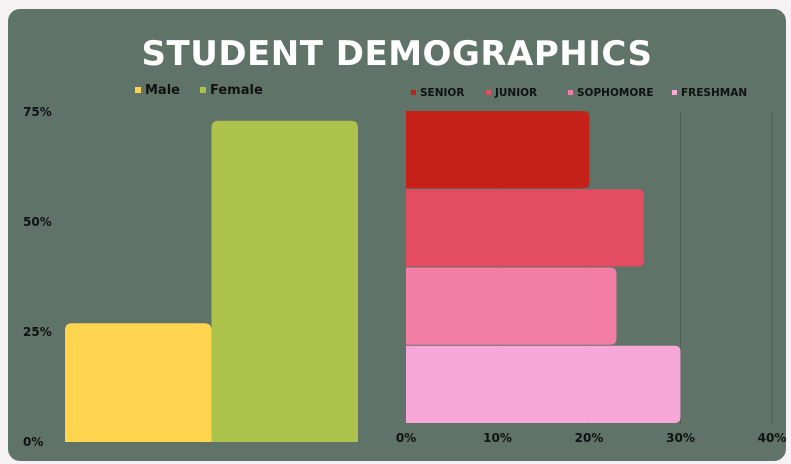 This screenshot has height=464, width=791. I want to click on right-x-tick-label: 30%, so click(680, 438).